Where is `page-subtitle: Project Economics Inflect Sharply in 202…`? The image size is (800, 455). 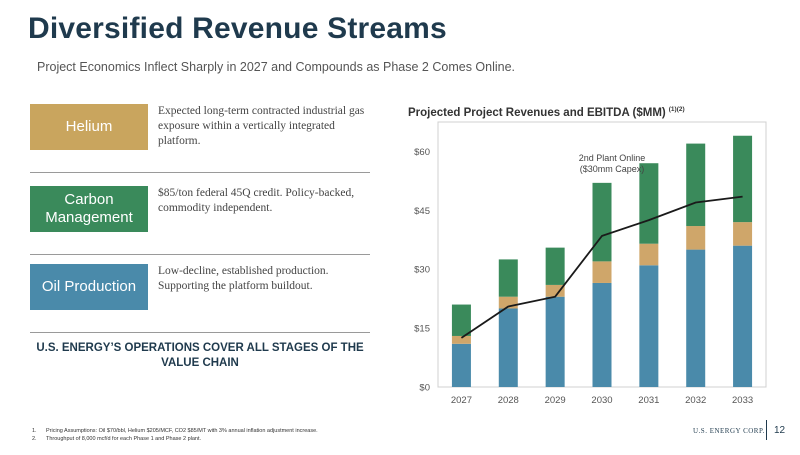 page-subtitle: Project Economics Inflect Sharply in 202… is located at coordinates (276, 67).